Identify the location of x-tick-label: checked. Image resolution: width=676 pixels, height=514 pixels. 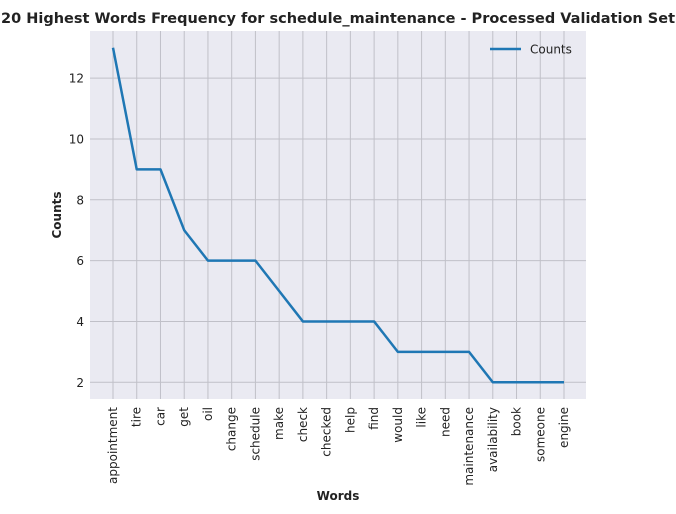
(327, 432).